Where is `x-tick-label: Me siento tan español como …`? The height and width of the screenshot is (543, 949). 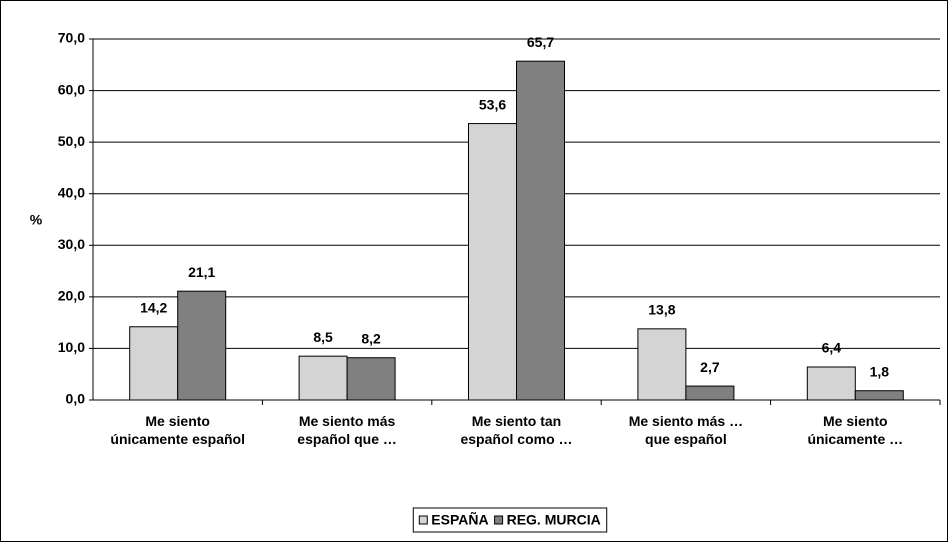 x-tick-label: Me siento tan español como … is located at coordinates (516, 430).